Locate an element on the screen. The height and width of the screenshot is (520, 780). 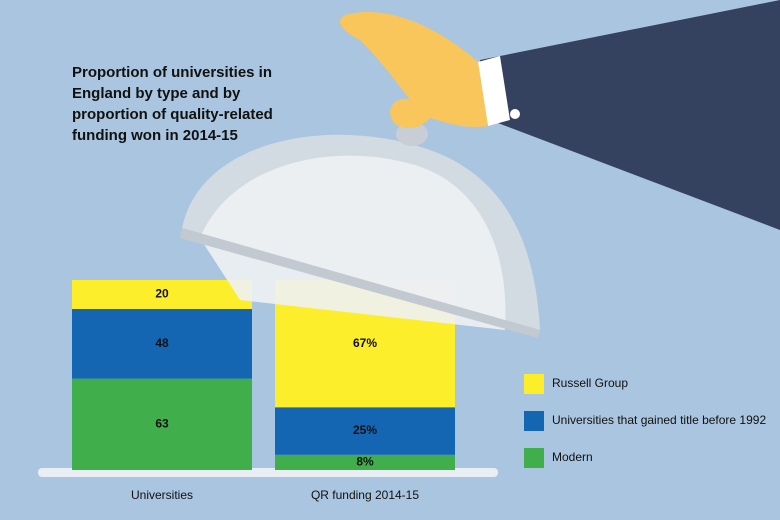
legend-label: Modern is located at coordinates (572, 457).